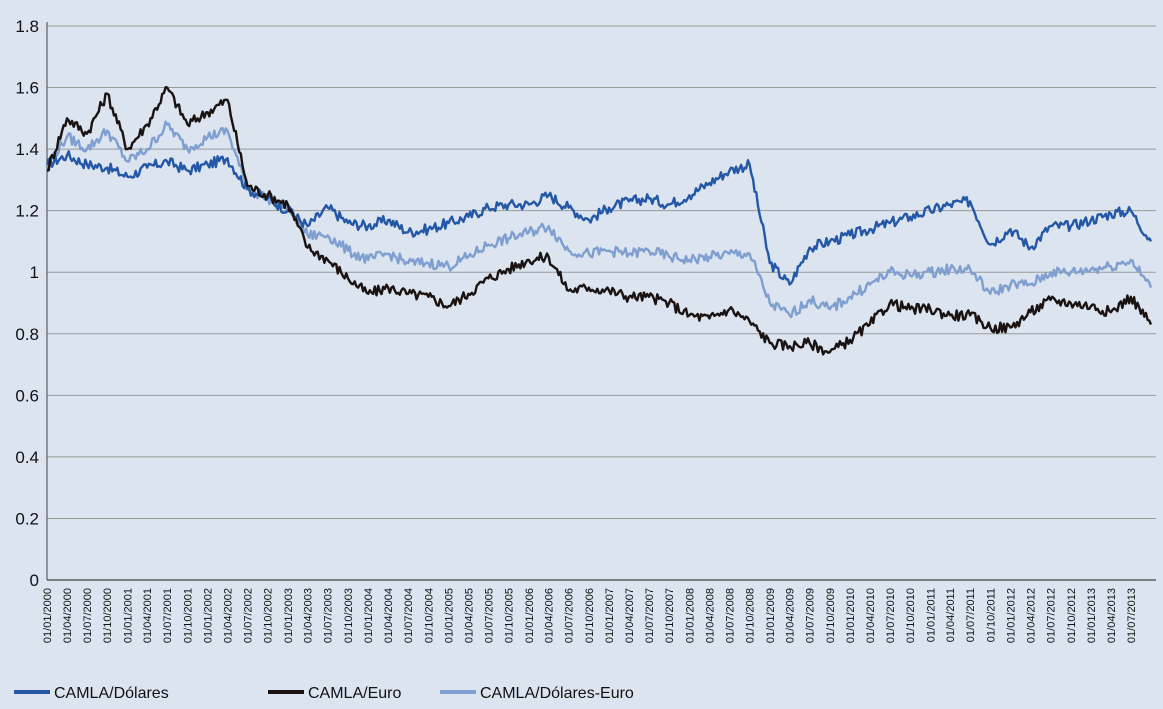 This screenshot has width=1163, height=709. Describe the element at coordinates (349, 615) in the screenshot. I see `x-tick-label: 01/10/2003` at that location.